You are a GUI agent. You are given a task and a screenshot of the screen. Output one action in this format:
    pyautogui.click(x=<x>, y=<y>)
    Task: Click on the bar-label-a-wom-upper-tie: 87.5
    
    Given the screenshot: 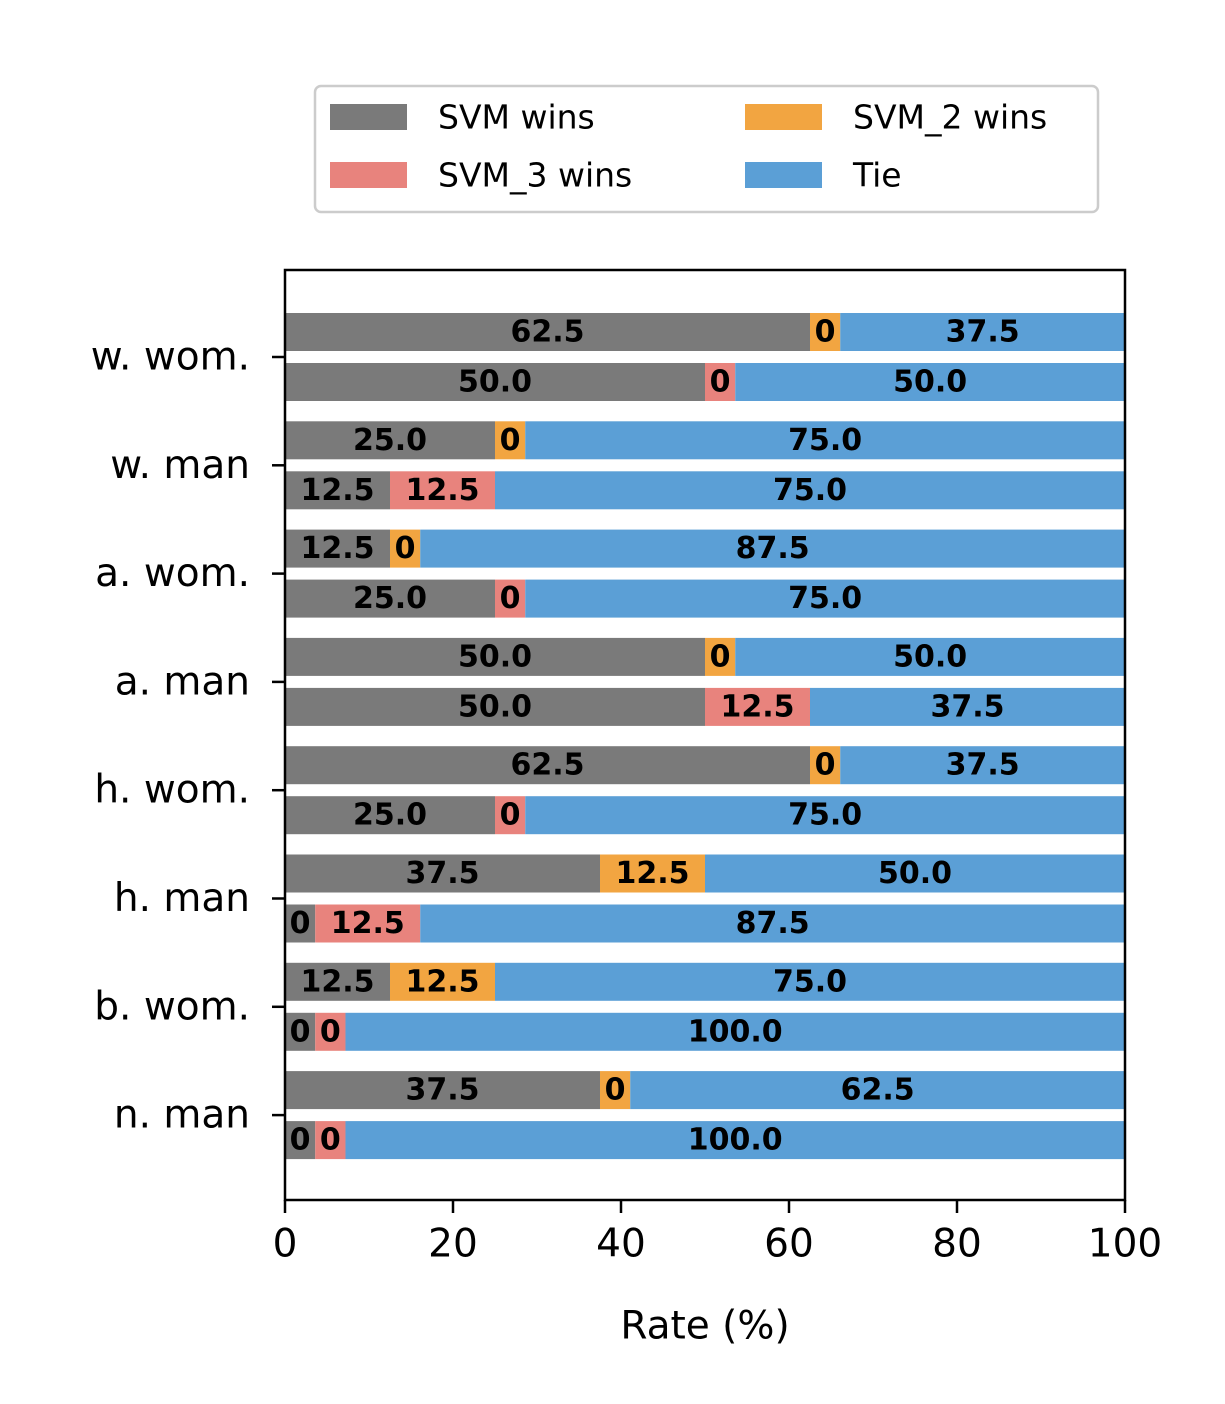 What is the action you would take?
    pyautogui.click(x=773, y=548)
    